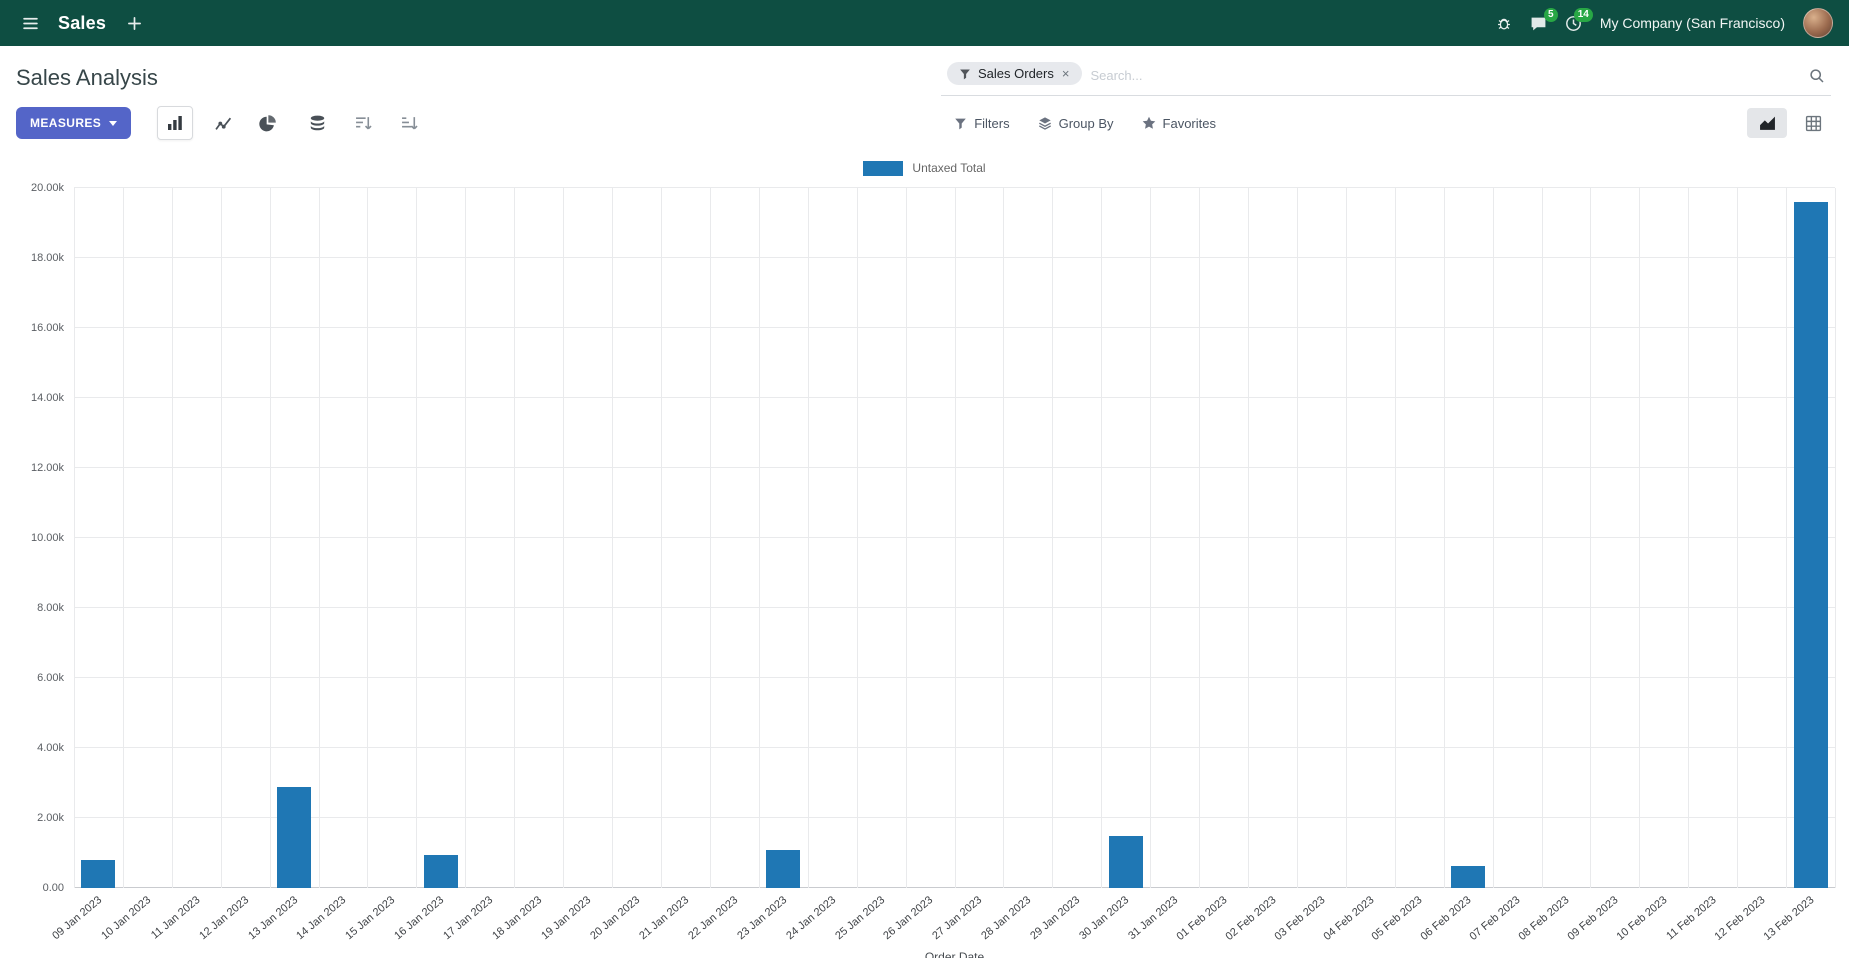  Describe the element at coordinates (1504, 23) in the screenshot. I see `debug-bug-icon` at that location.